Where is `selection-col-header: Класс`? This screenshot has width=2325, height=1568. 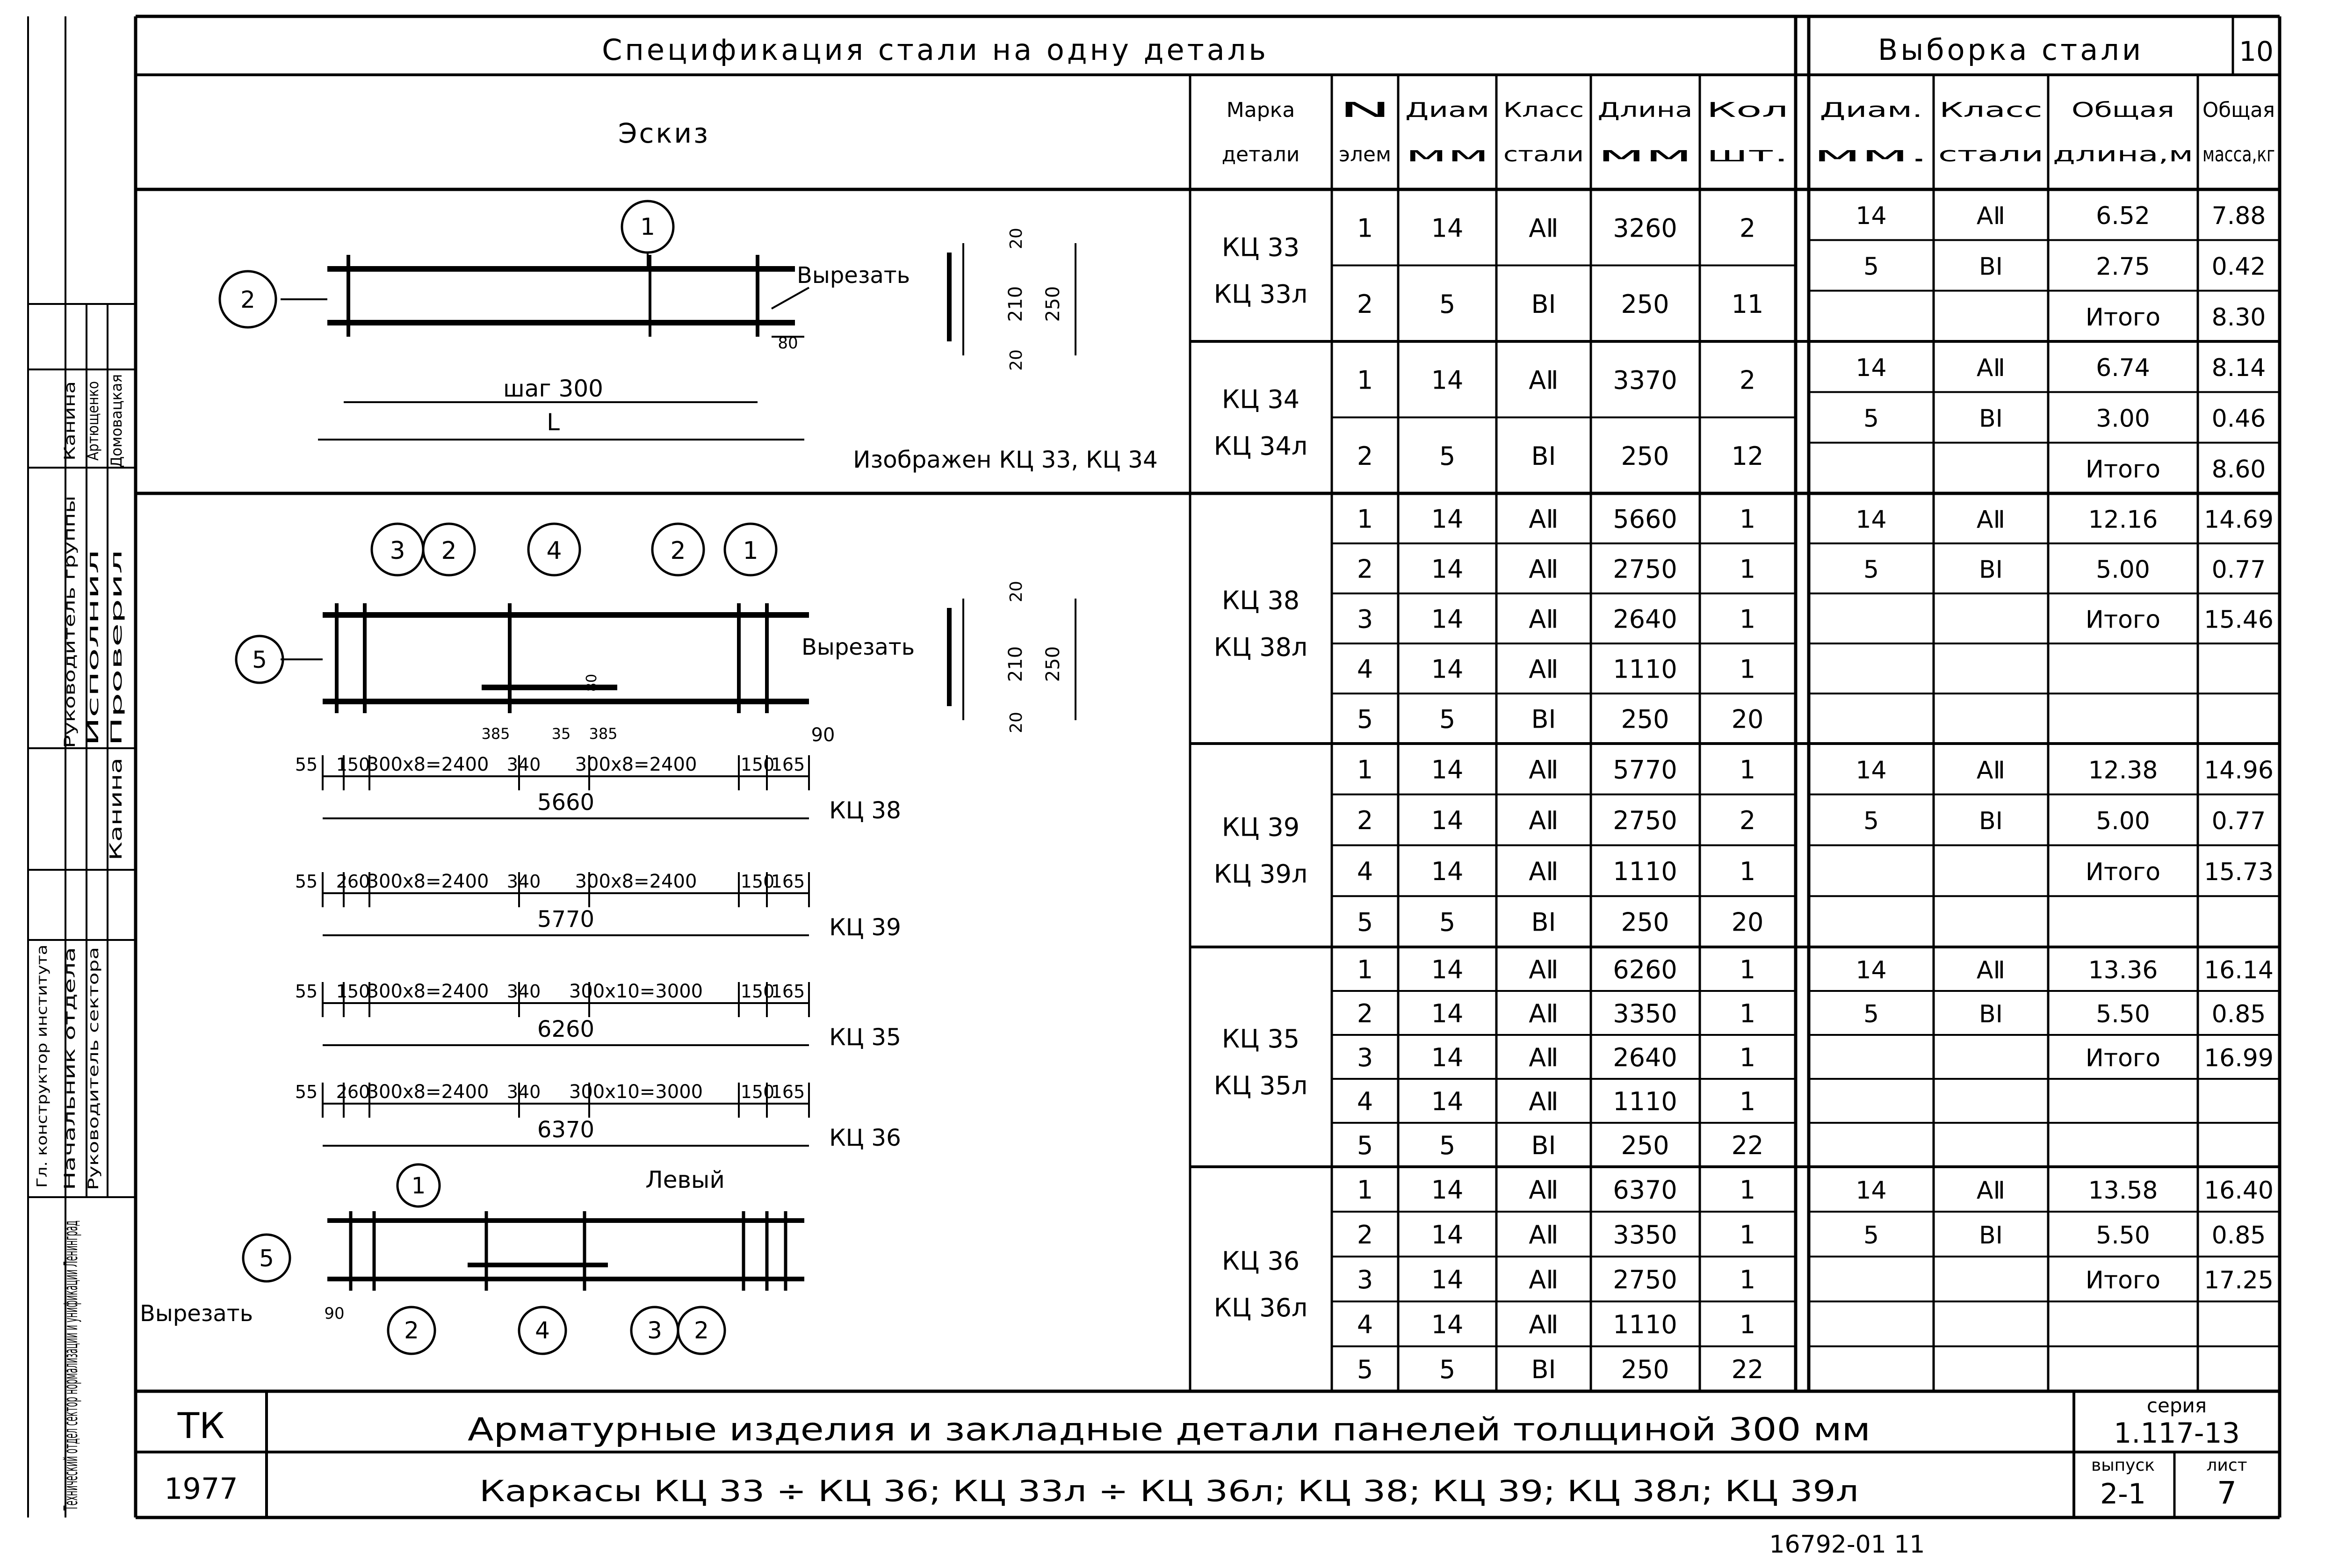 selection-col-header: Класс is located at coordinates (1991, 110).